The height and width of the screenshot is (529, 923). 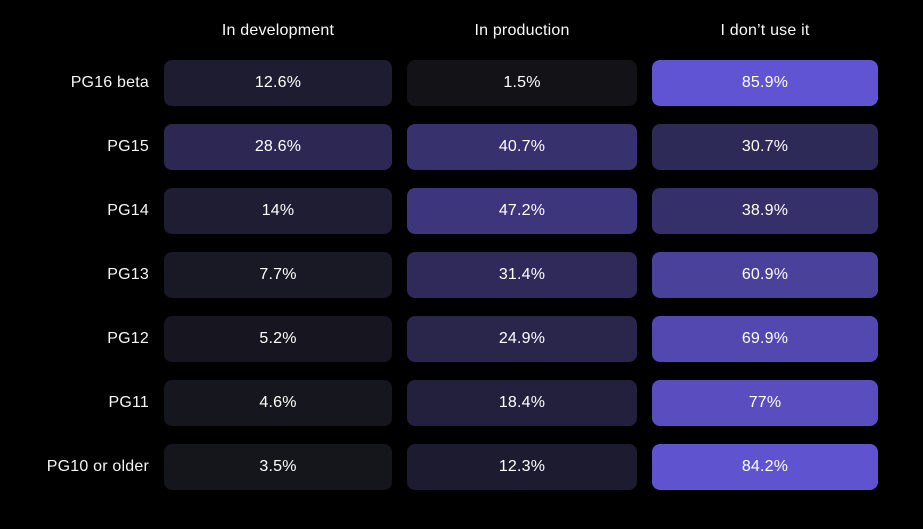 I want to click on heatmap-cell: 24.9%, so click(x=522, y=339).